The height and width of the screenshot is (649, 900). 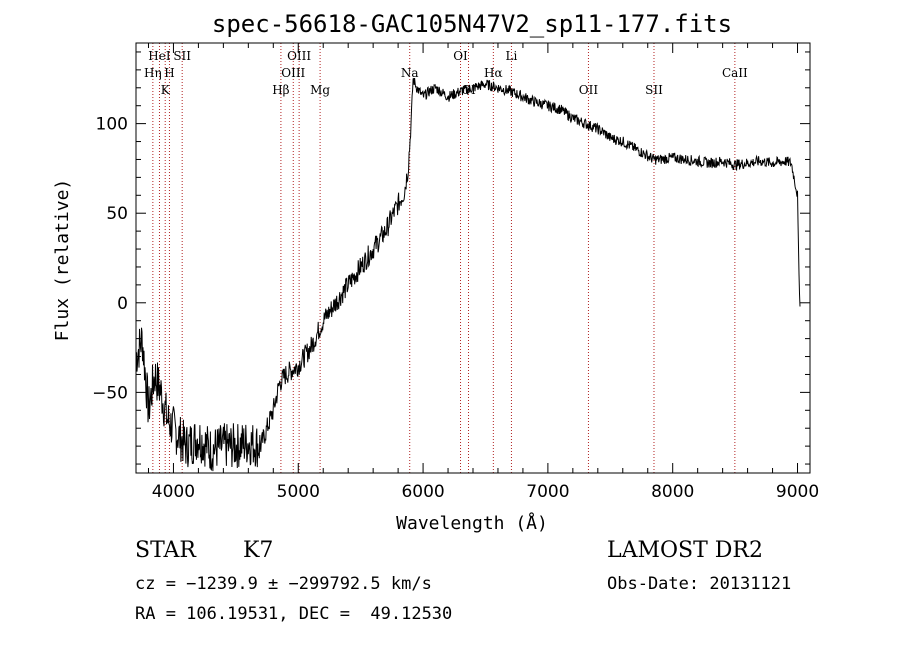 What do you see at coordinates (472, 24) in the screenshot?
I see `chart-title: spec-56618-GAC105N47V2_sp11-177.fits` at bounding box center [472, 24].